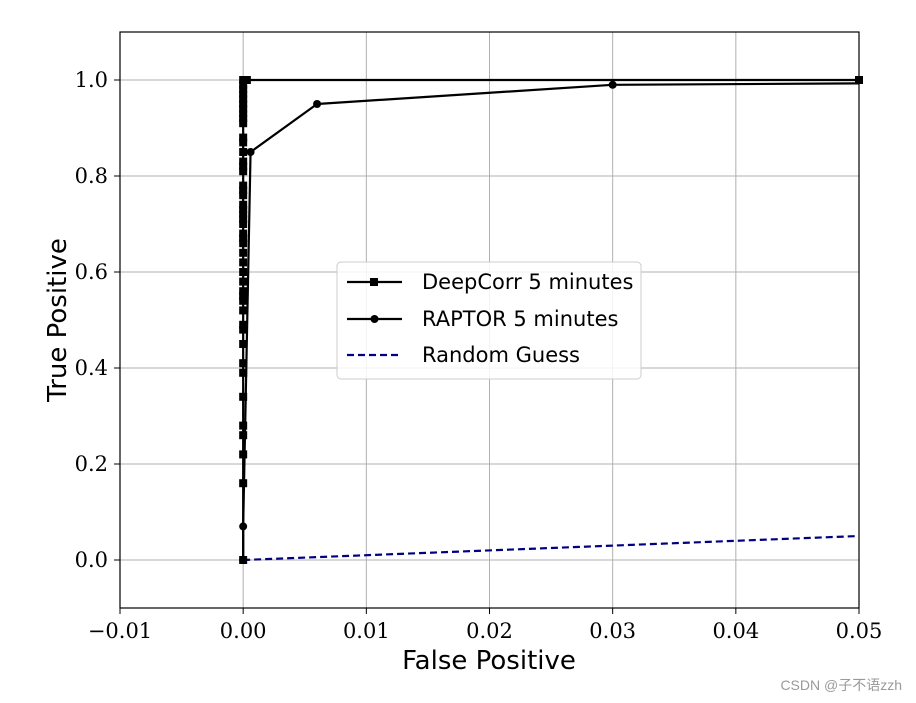 This screenshot has width=916, height=703. What do you see at coordinates (489, 661) in the screenshot?
I see `x-axis-title: False Positive` at bounding box center [489, 661].